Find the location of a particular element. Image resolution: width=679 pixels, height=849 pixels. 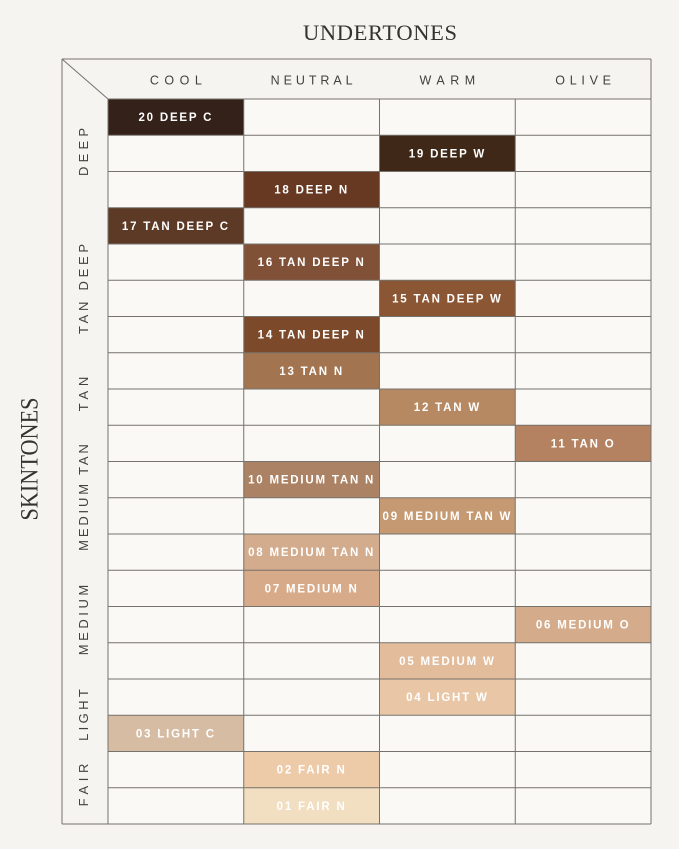

svg-text: 01 FAIR N is located at coordinates (312, 807).